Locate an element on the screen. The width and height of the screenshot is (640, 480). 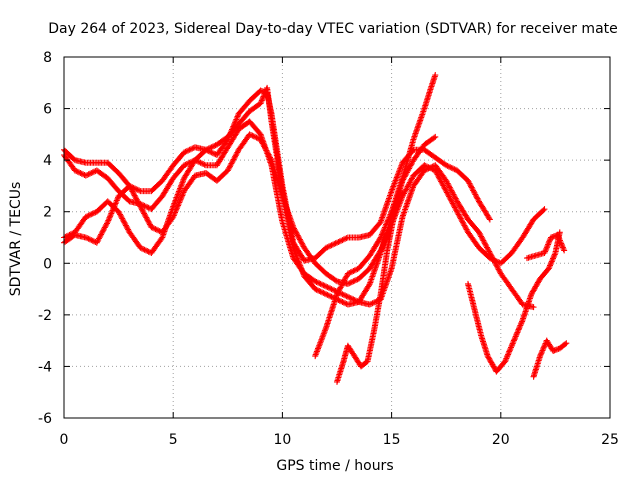
y-tick-label: -4 is located at coordinates (45, 367).